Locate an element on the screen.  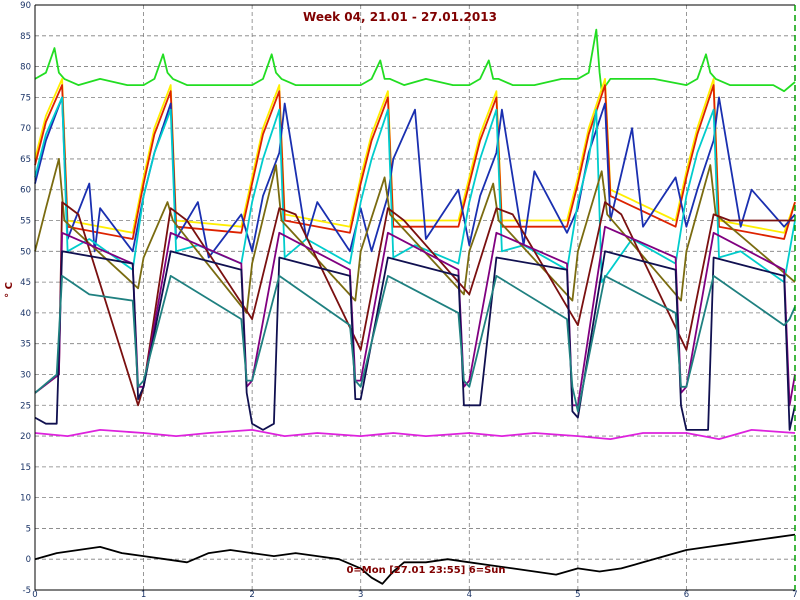
y-tick-label: 35 is located at coordinates (25, 345).